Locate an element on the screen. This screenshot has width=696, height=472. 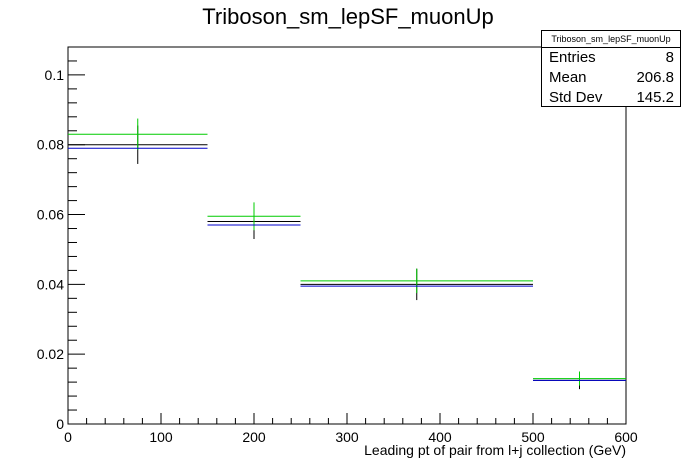
stats-row-mean: Mean 206.8 is located at coordinates (611, 78).